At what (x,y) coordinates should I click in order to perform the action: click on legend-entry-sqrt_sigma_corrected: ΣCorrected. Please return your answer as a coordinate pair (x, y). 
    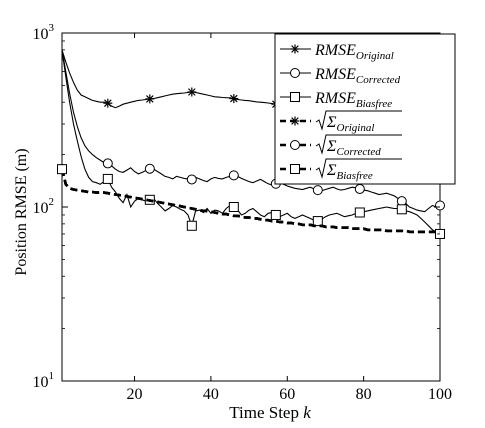
    Looking at the image, I should click on (353, 148).